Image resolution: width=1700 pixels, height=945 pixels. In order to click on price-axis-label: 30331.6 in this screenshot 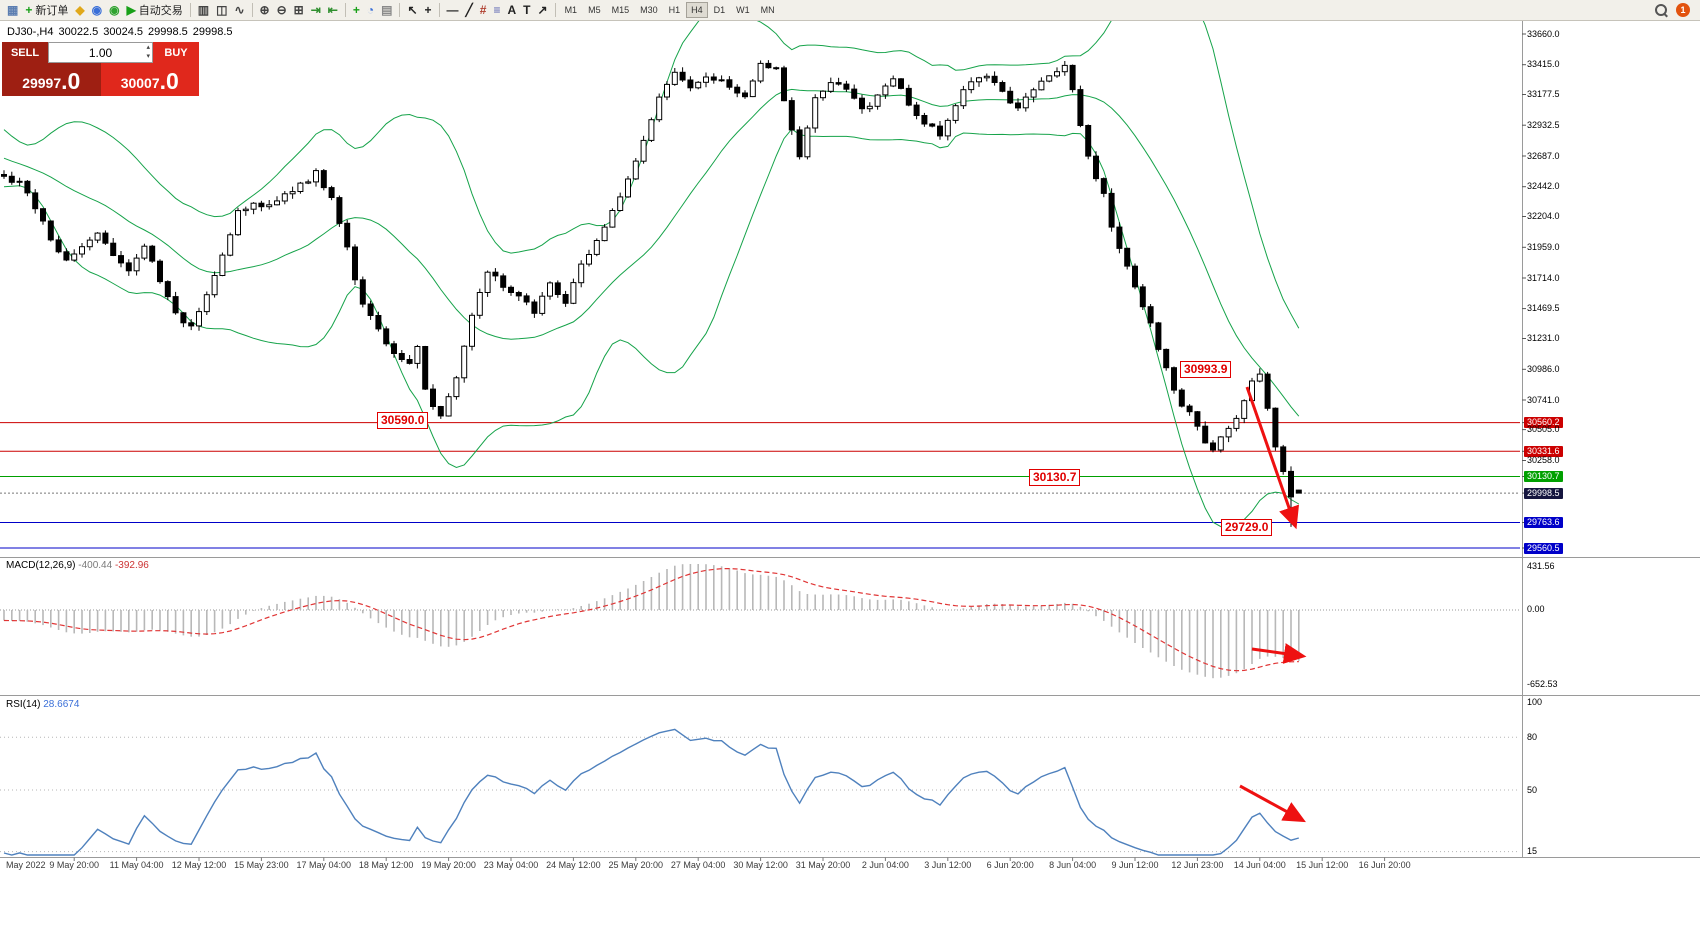, I will do `click(1543, 451)`.